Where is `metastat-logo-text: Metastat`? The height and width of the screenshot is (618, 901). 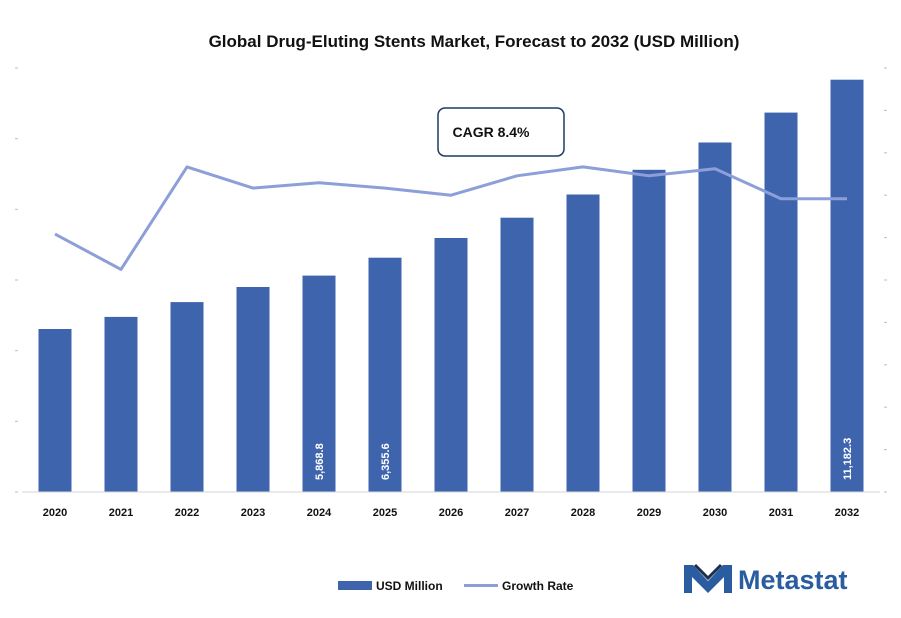
metastat-logo-text: Metastat is located at coordinates (793, 580).